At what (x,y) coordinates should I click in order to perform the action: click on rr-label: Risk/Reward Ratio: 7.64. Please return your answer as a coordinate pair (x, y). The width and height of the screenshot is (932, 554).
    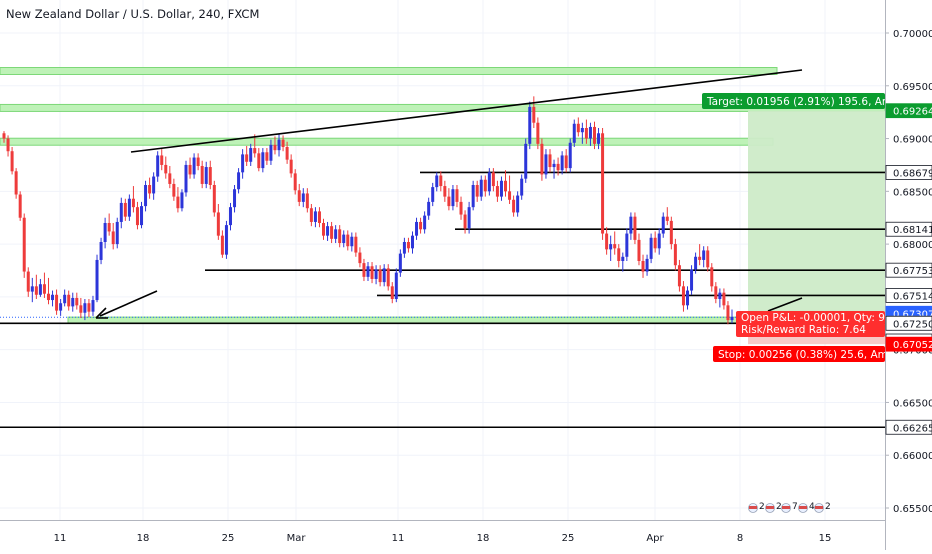
    Looking at the image, I should click on (803, 330).